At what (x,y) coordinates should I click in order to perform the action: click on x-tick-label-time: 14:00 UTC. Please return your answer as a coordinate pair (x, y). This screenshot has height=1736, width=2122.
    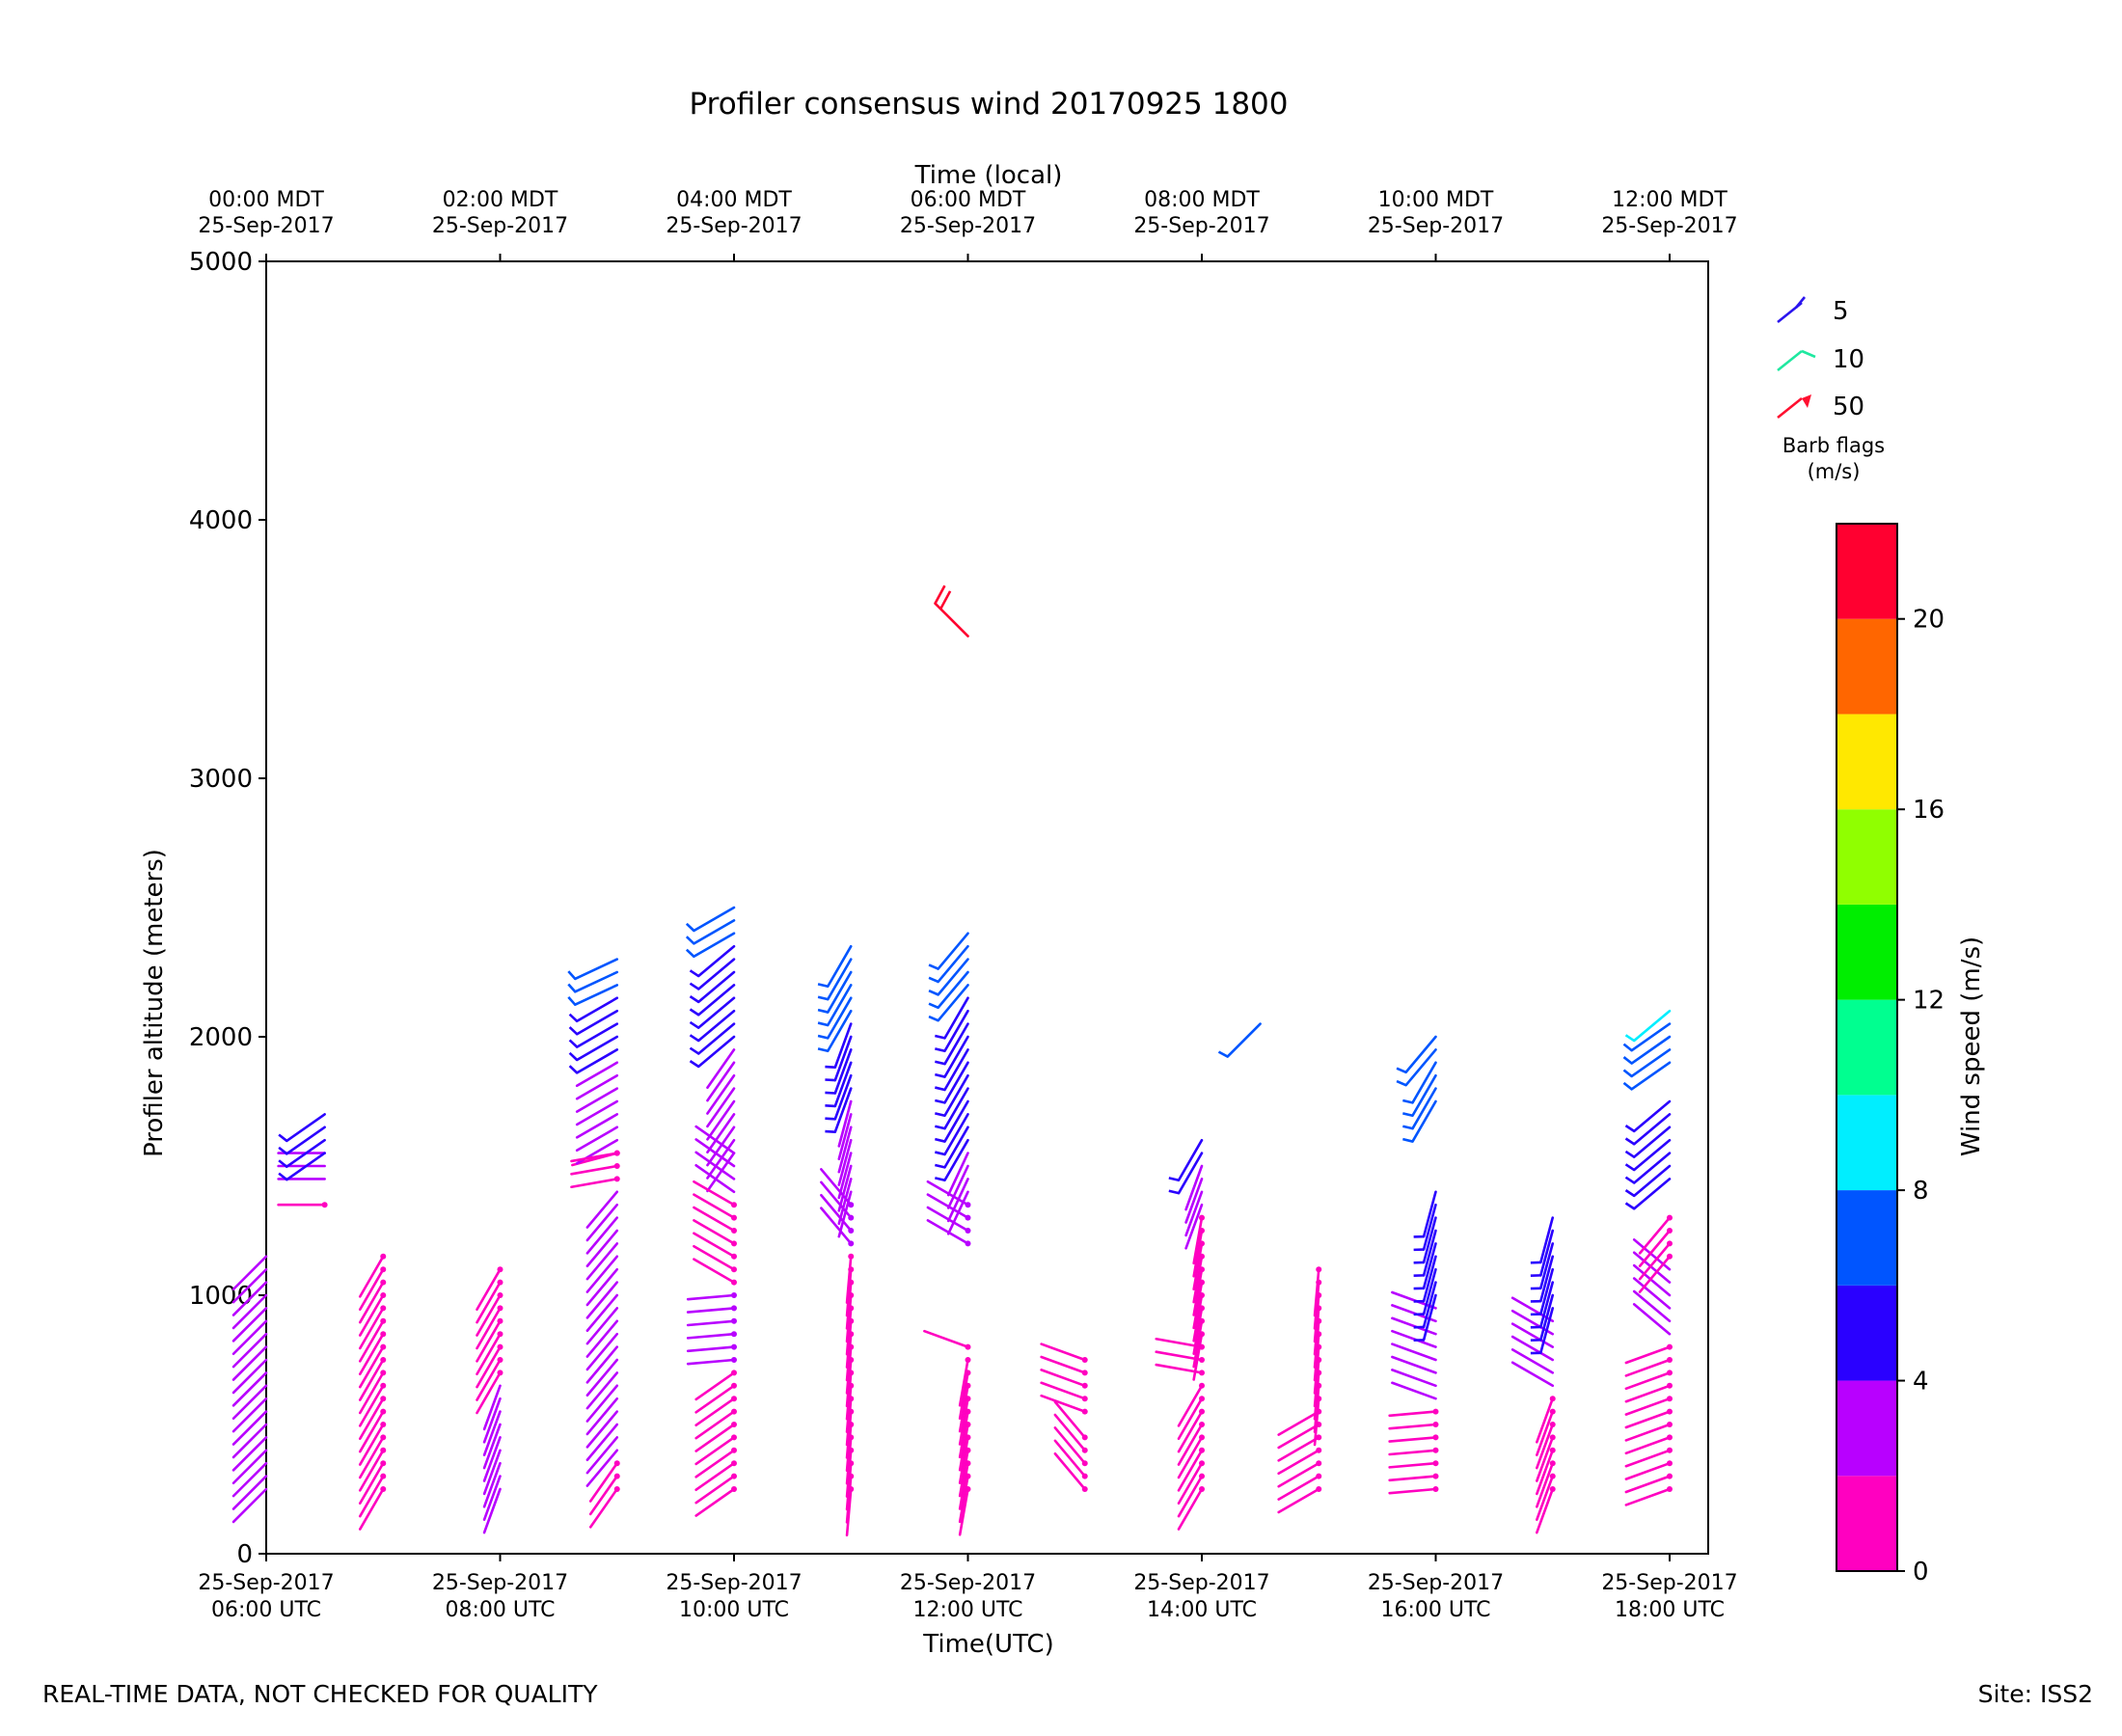
    Looking at the image, I should click on (1202, 1610).